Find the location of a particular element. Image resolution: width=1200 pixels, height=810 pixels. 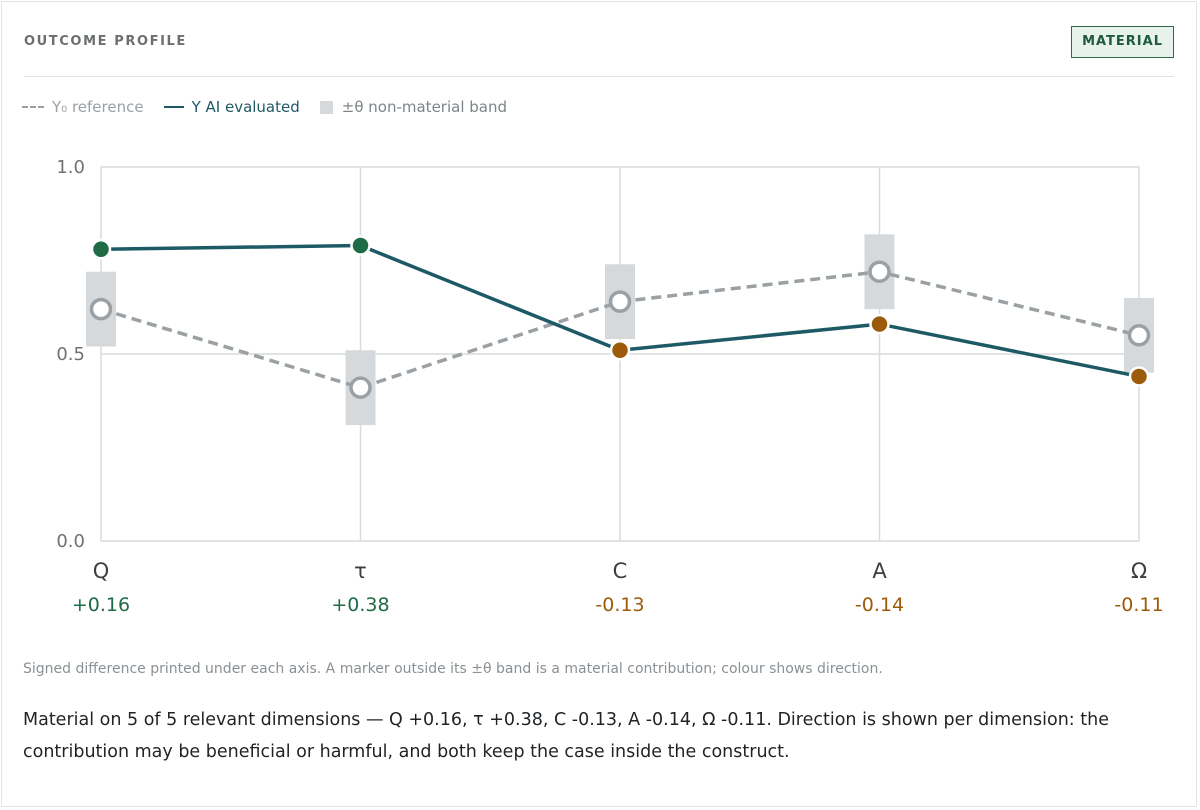

difference-label: -0.13 is located at coordinates (619, 605).